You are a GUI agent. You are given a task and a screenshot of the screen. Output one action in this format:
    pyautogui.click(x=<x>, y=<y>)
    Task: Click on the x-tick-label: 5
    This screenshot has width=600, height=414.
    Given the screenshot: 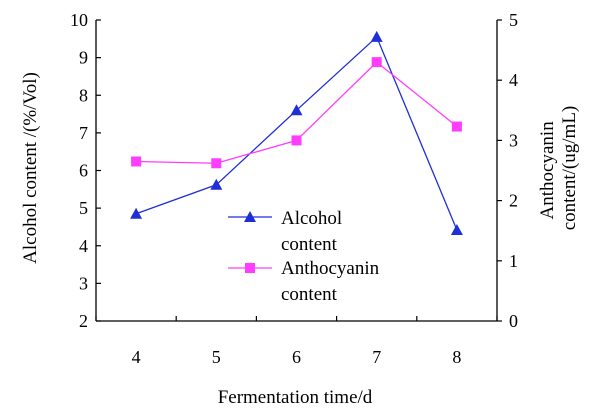 What is the action you would take?
    pyautogui.click(x=216, y=357)
    